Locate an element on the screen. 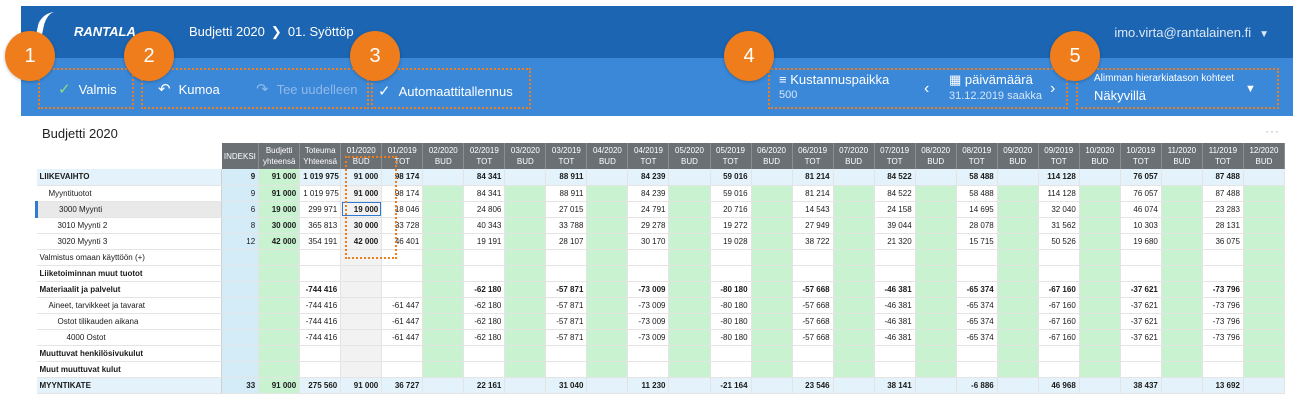  row-label: Materiaalit ja palvelut is located at coordinates (129, 289).